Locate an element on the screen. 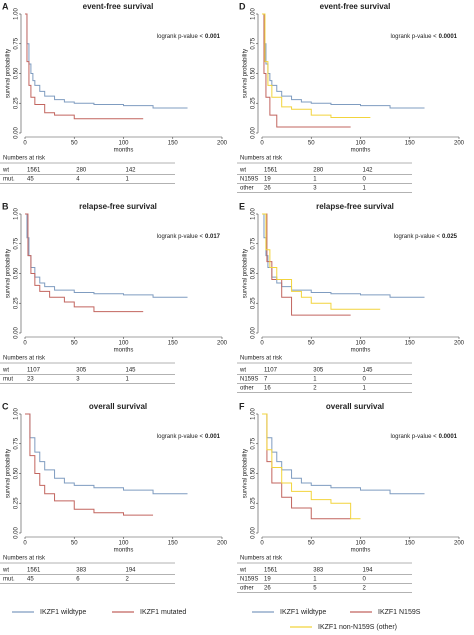 The width and height of the screenshot is (474, 635). annotation: logrank p-value <0.025 is located at coordinates (426, 237).